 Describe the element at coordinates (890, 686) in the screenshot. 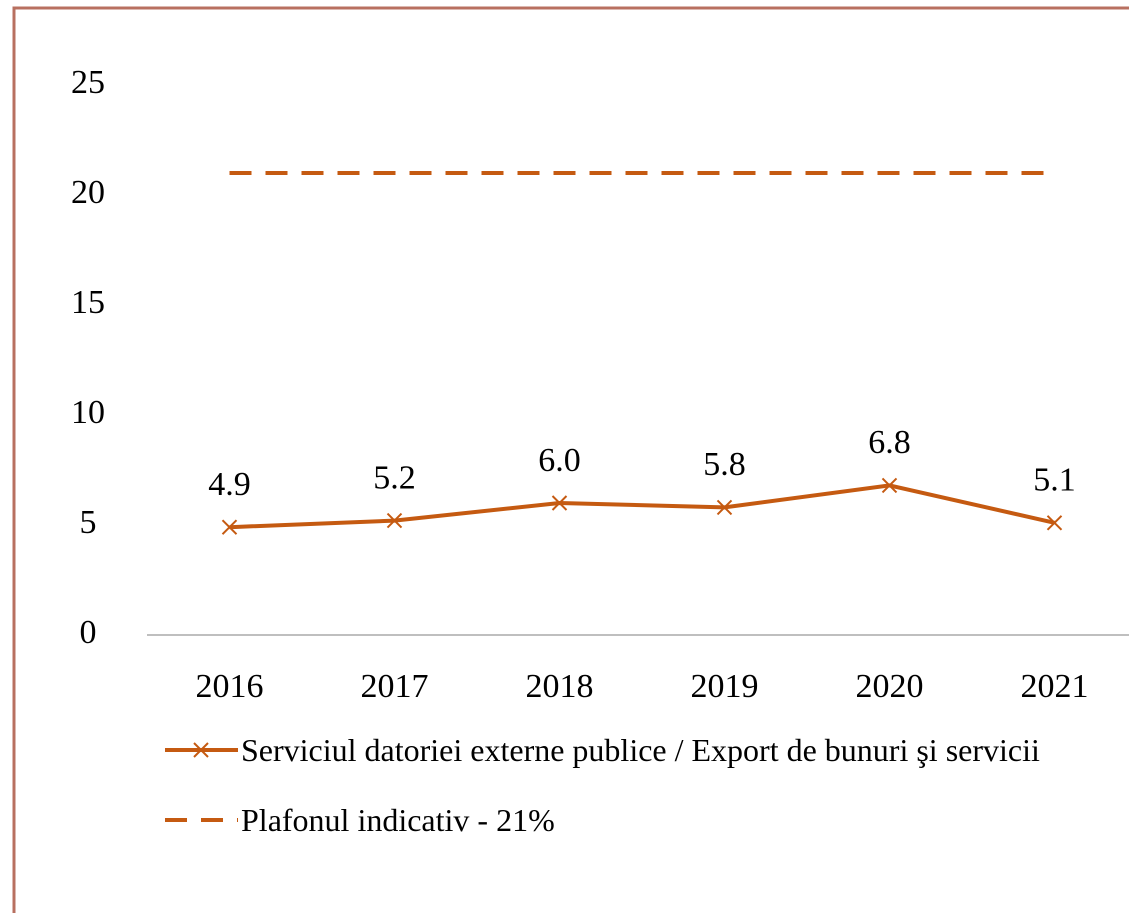

I see `x-tick-label: 2020` at that location.